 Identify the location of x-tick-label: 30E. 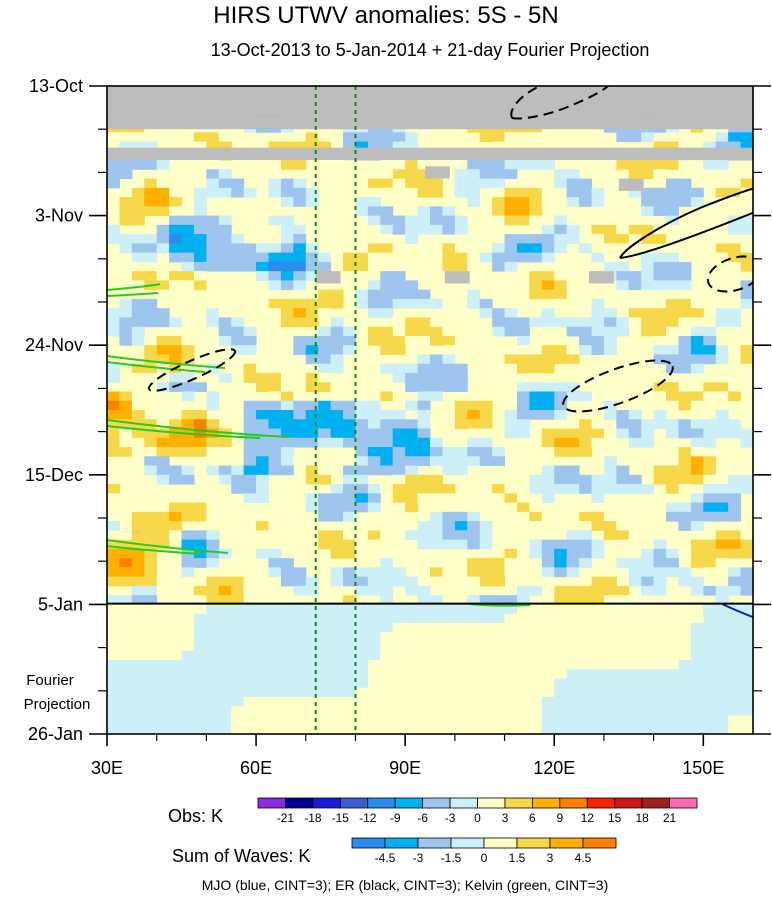
(107, 768).